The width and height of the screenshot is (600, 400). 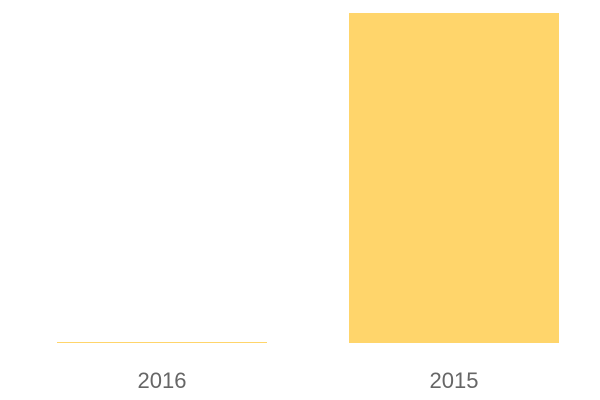 I want to click on bar-2016, so click(x=162, y=342).